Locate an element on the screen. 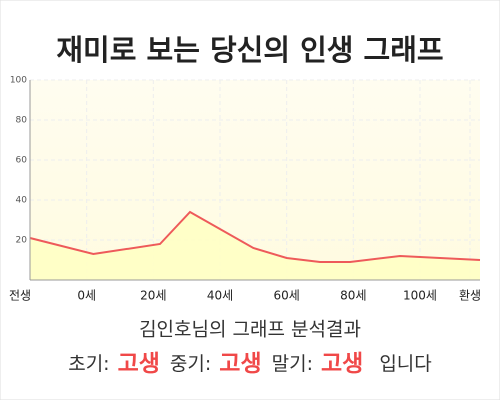 Image resolution: width=500 pixels, height=404 pixels. x-tick-label: 0세 is located at coordinates (86, 296).